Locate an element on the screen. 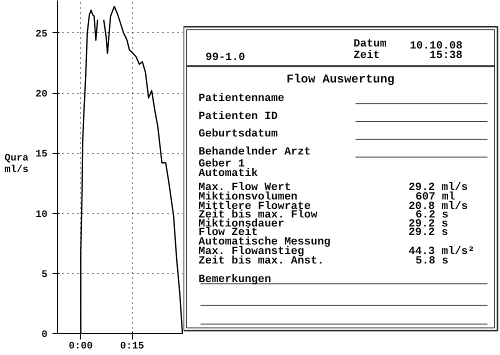  y-tick-label: 5 is located at coordinates (45, 275).